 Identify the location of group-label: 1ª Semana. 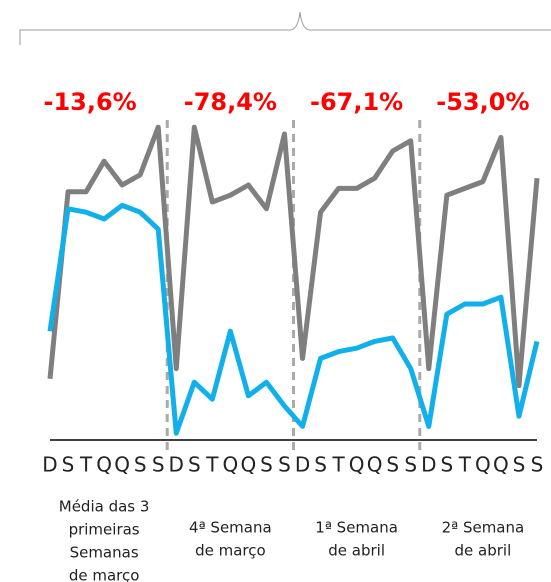
(356, 528).